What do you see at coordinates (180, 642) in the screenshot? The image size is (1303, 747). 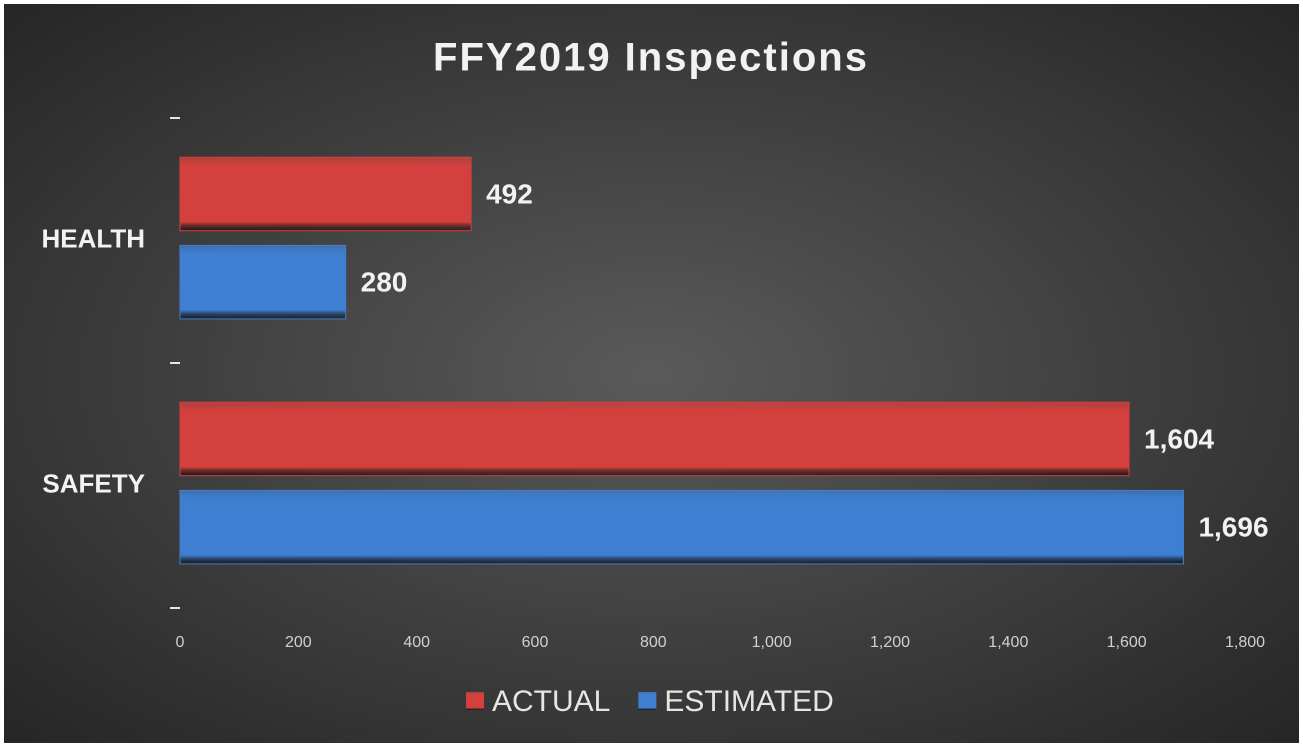 I see `x-tick-label: 0` at bounding box center [180, 642].